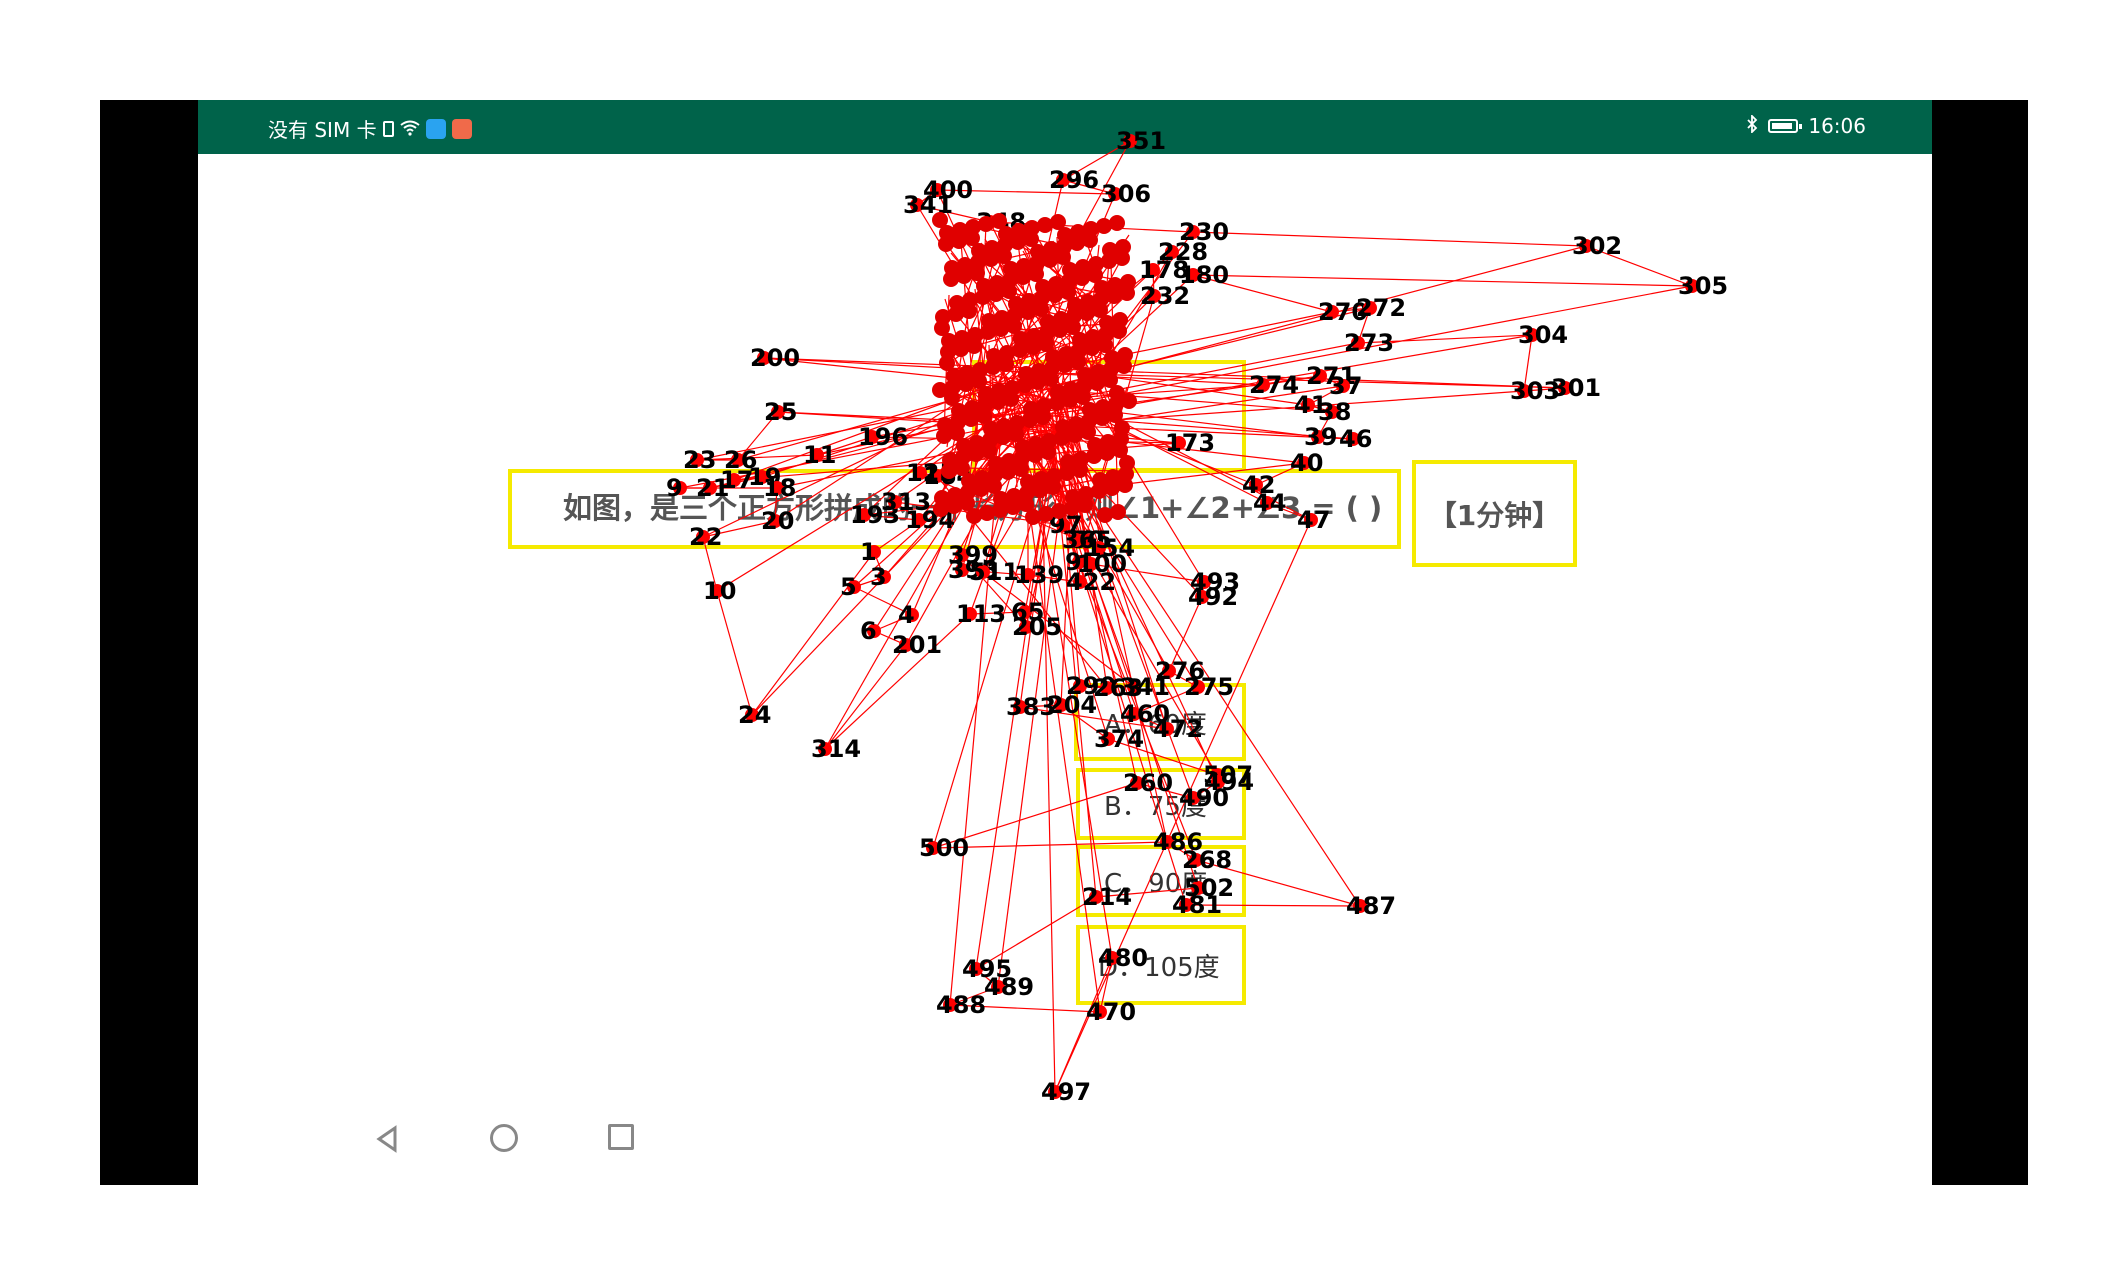  What do you see at coordinates (1494, 513) in the screenshot?
I see `timer-label: 【1分钟】` at bounding box center [1494, 513].